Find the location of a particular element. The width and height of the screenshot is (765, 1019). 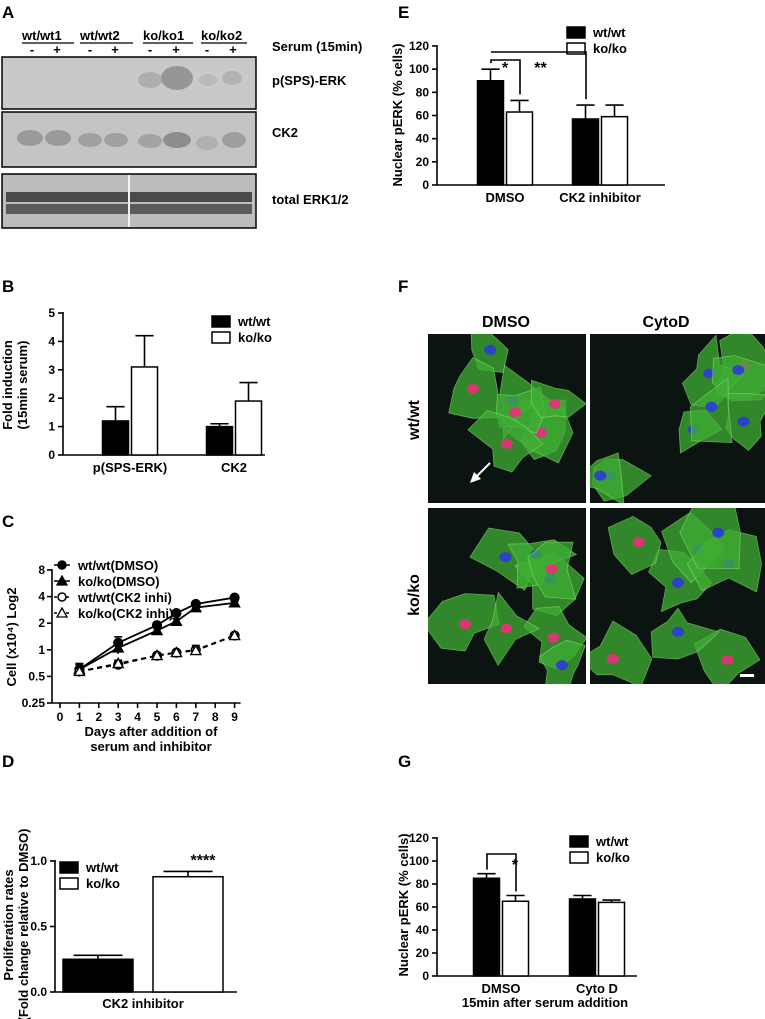

cell-body is located at coordinates (685, 633).